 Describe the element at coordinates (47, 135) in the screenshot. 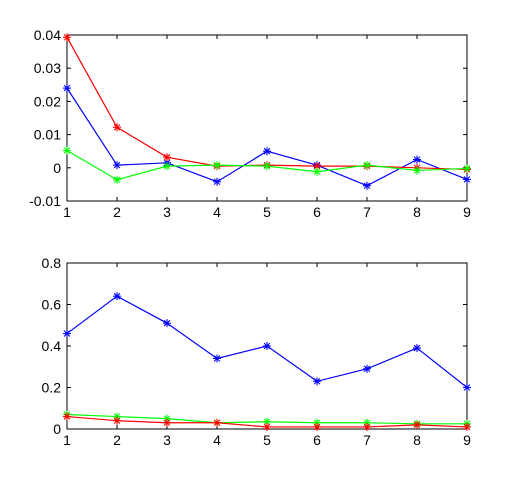

I see `y-tick-label: 0.01` at that location.